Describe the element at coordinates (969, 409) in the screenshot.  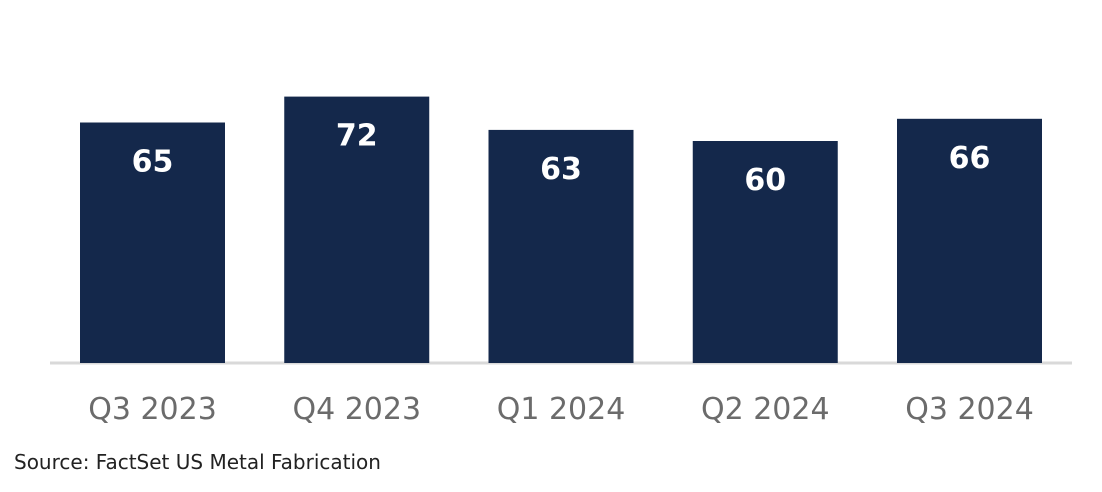
I see `x-tick-label-5: Q3 2024` at that location.